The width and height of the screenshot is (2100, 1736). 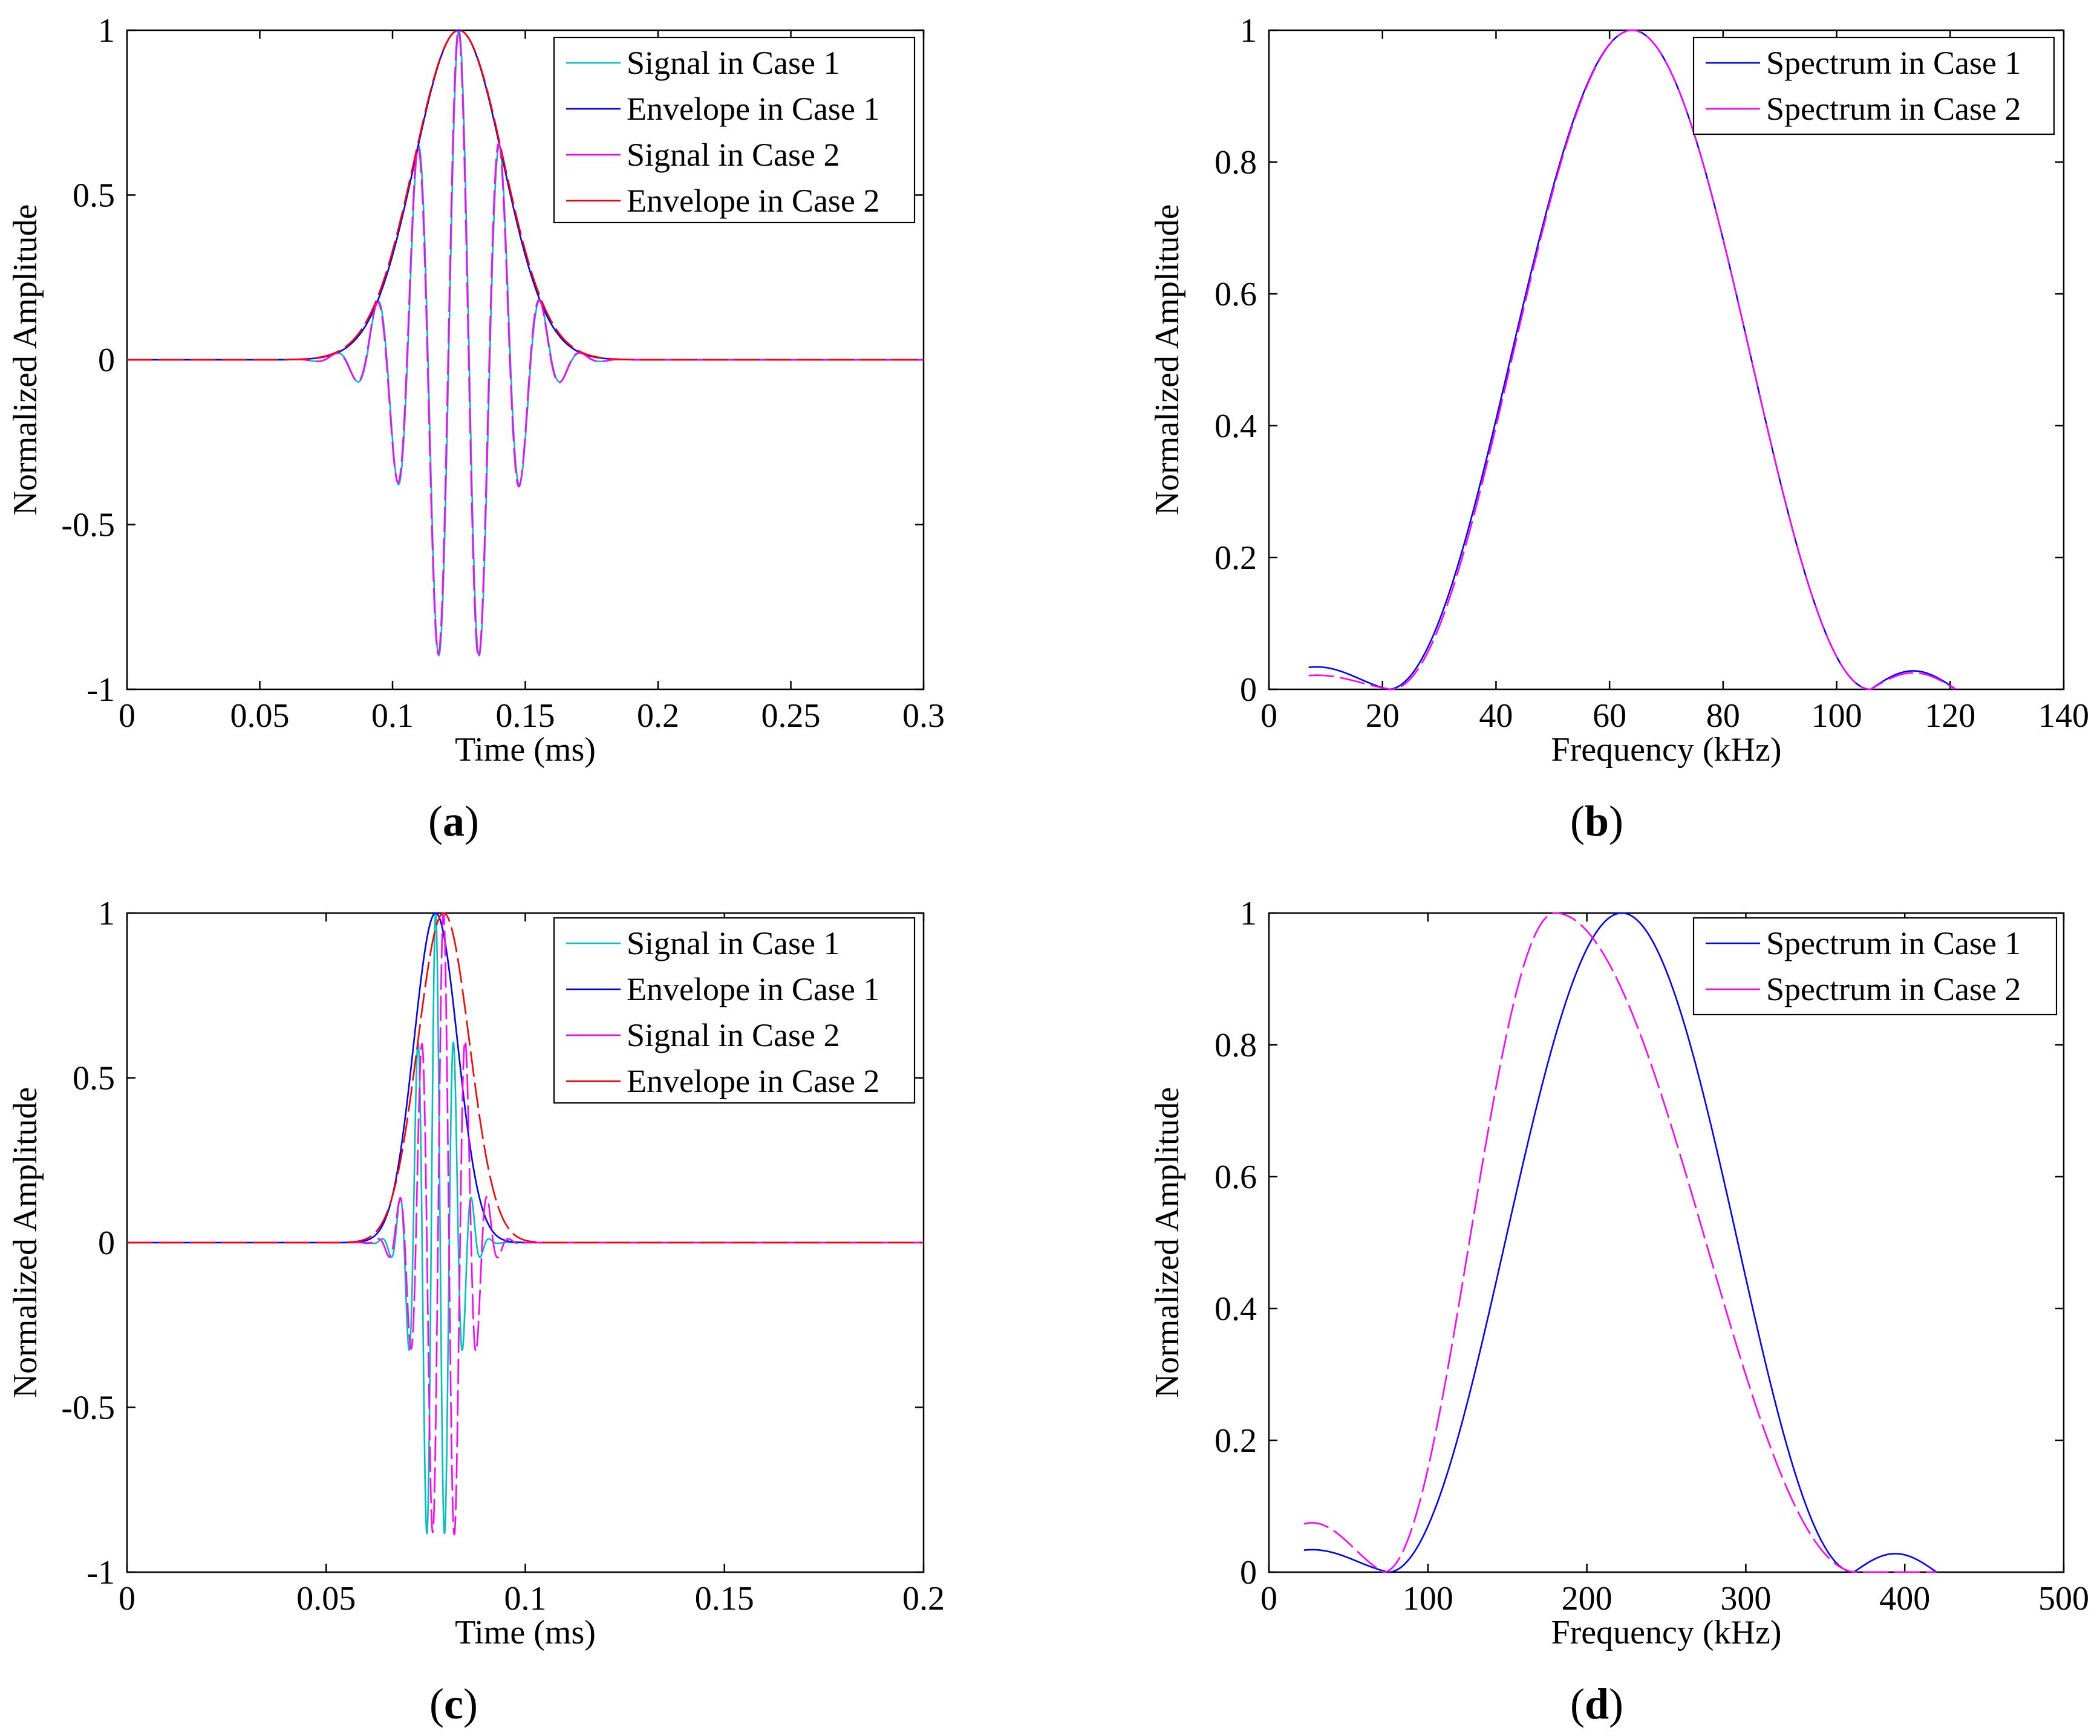 What do you see at coordinates (2063, 1599) in the screenshot?
I see `x-tick-label: 500` at bounding box center [2063, 1599].